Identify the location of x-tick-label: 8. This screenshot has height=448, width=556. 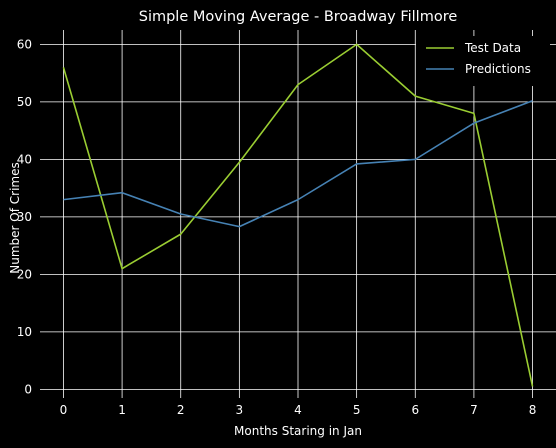
(533, 410).